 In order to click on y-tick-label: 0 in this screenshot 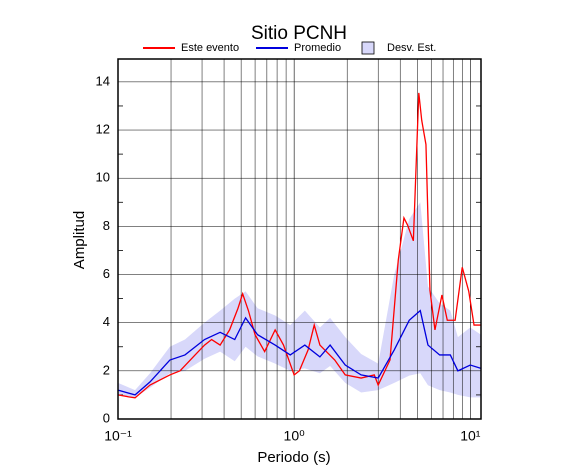, I will do `click(106, 417)`.